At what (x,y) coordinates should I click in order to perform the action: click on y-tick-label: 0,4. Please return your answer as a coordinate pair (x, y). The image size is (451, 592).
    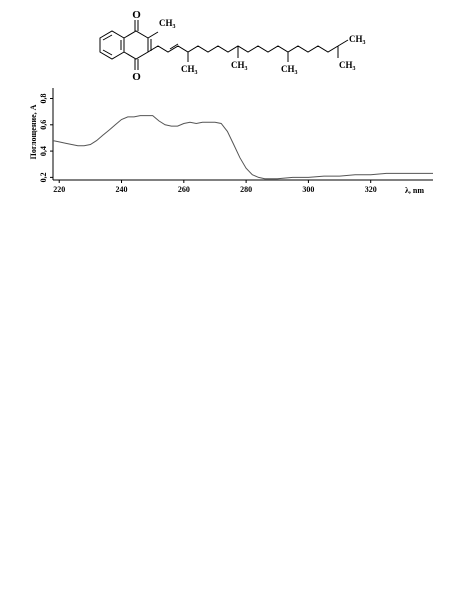
    Looking at the image, I should click on (43, 151).